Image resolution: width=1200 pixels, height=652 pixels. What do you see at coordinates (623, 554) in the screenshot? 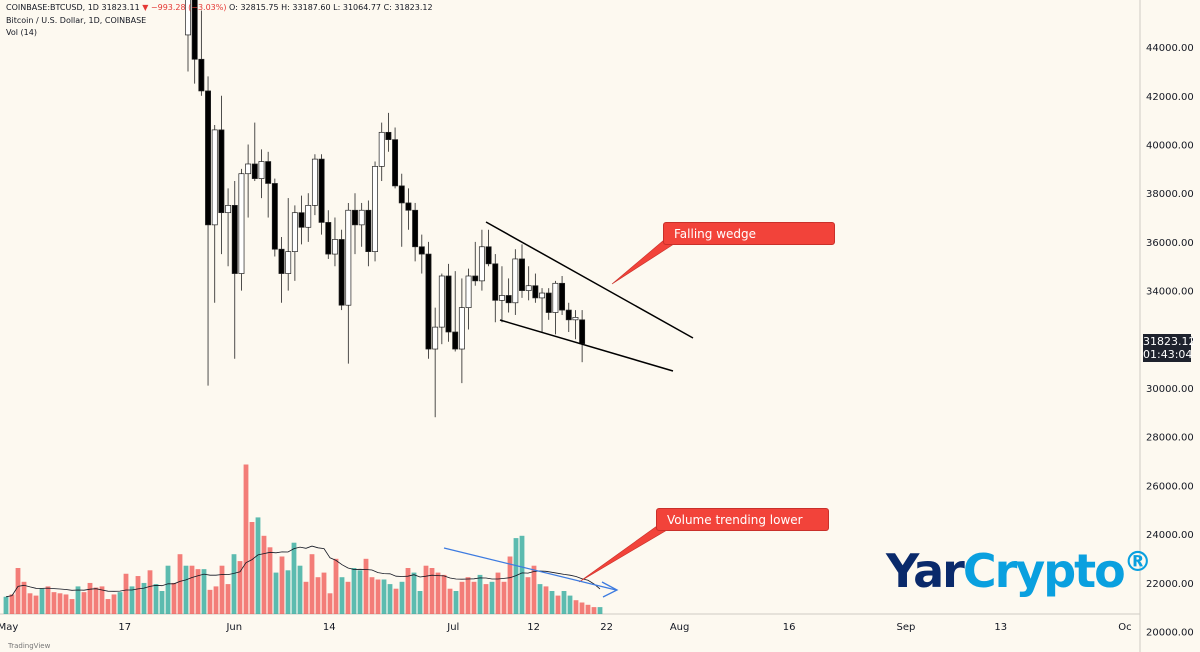
I see `volume-callout-pointer` at bounding box center [623, 554].